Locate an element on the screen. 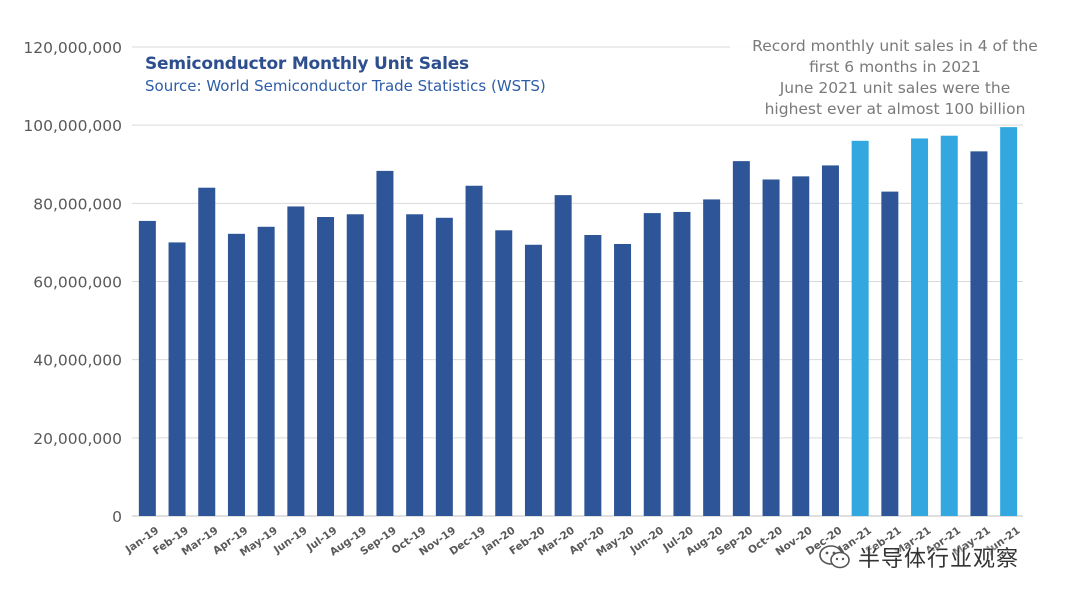  watermark-text: 半导体行业观察 is located at coordinates (939, 559).